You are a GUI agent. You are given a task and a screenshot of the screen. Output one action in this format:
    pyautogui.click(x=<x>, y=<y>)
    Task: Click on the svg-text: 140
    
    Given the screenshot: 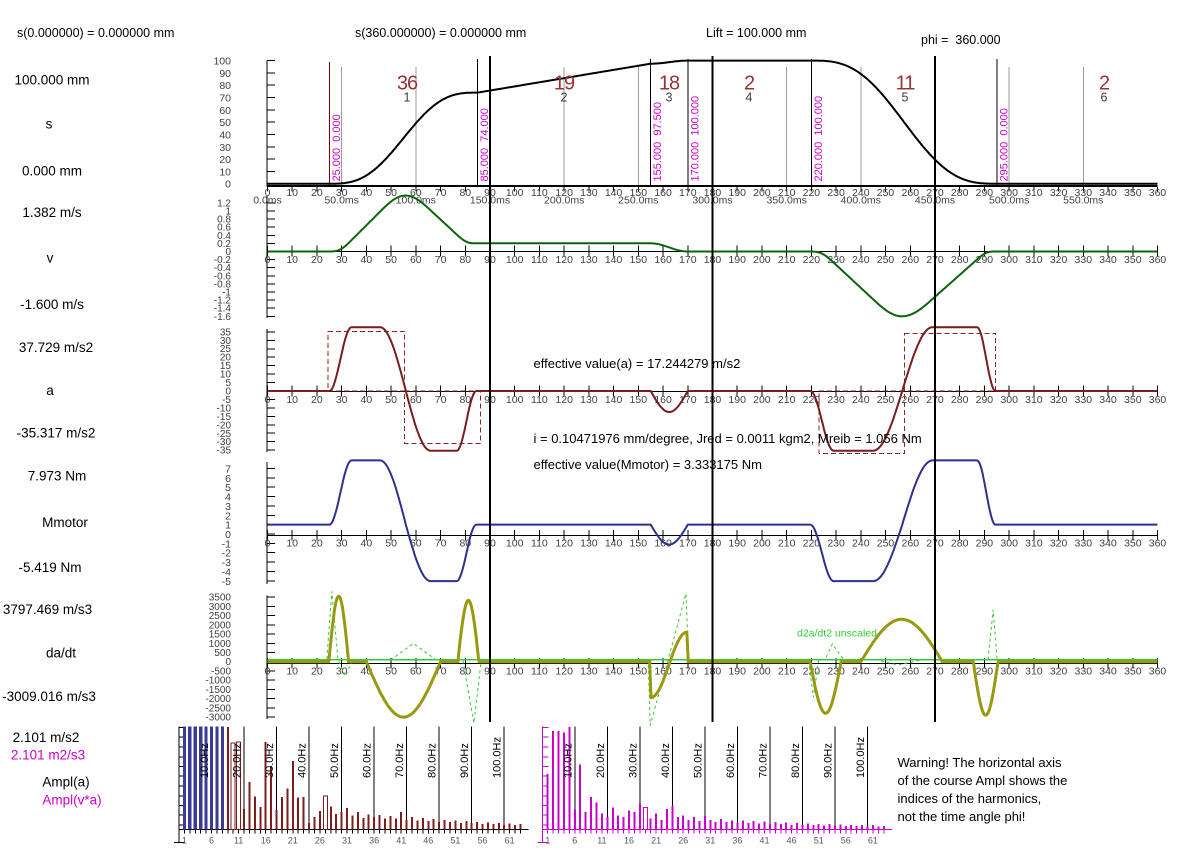 What is the action you would take?
    pyautogui.click(x=614, y=193)
    